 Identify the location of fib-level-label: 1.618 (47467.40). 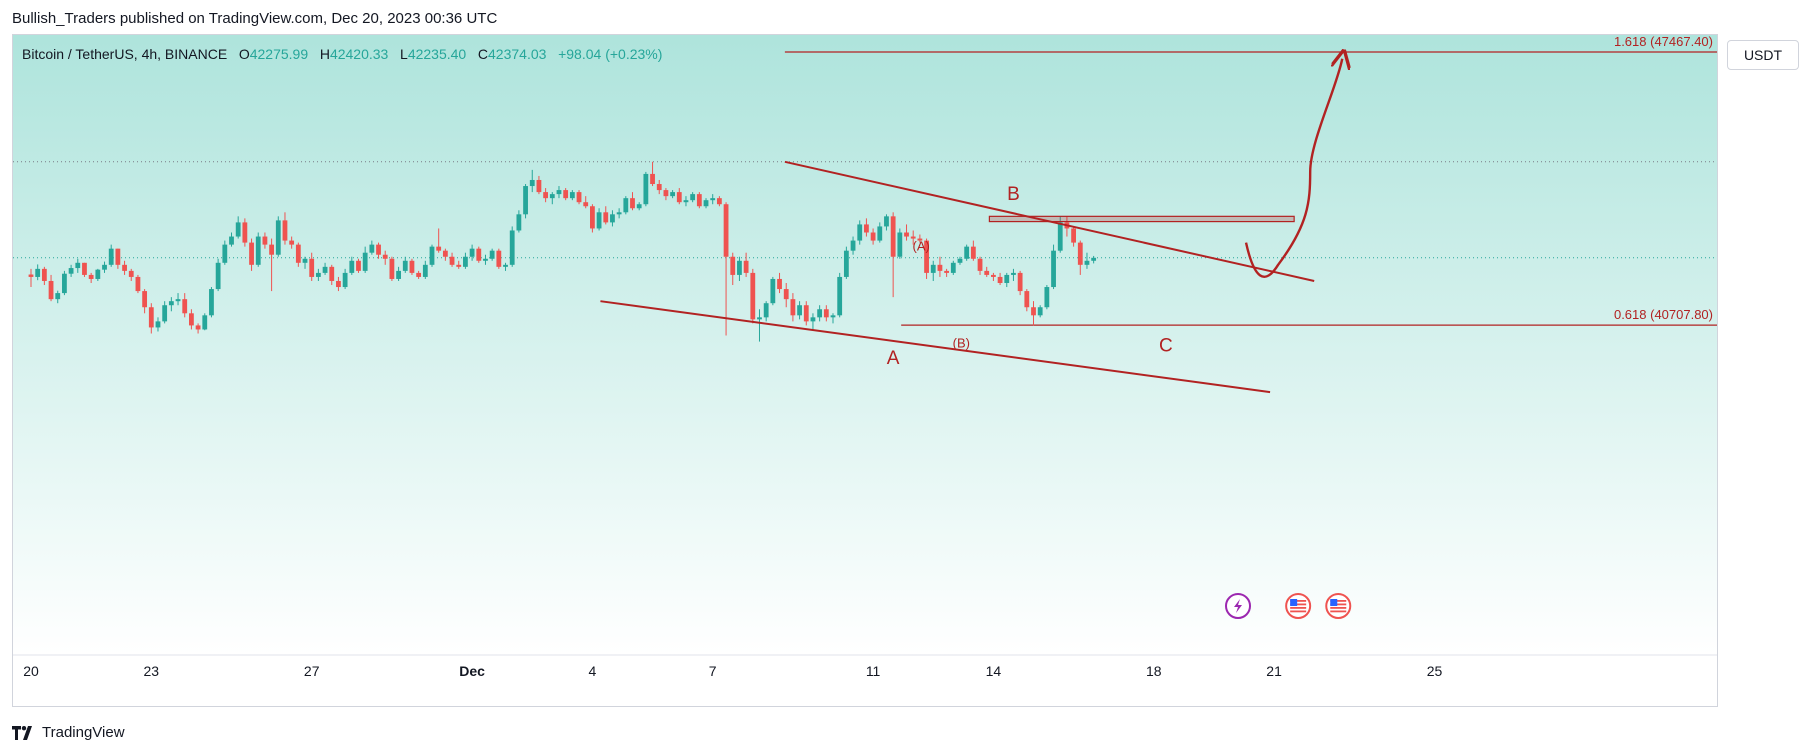
(1663, 42).